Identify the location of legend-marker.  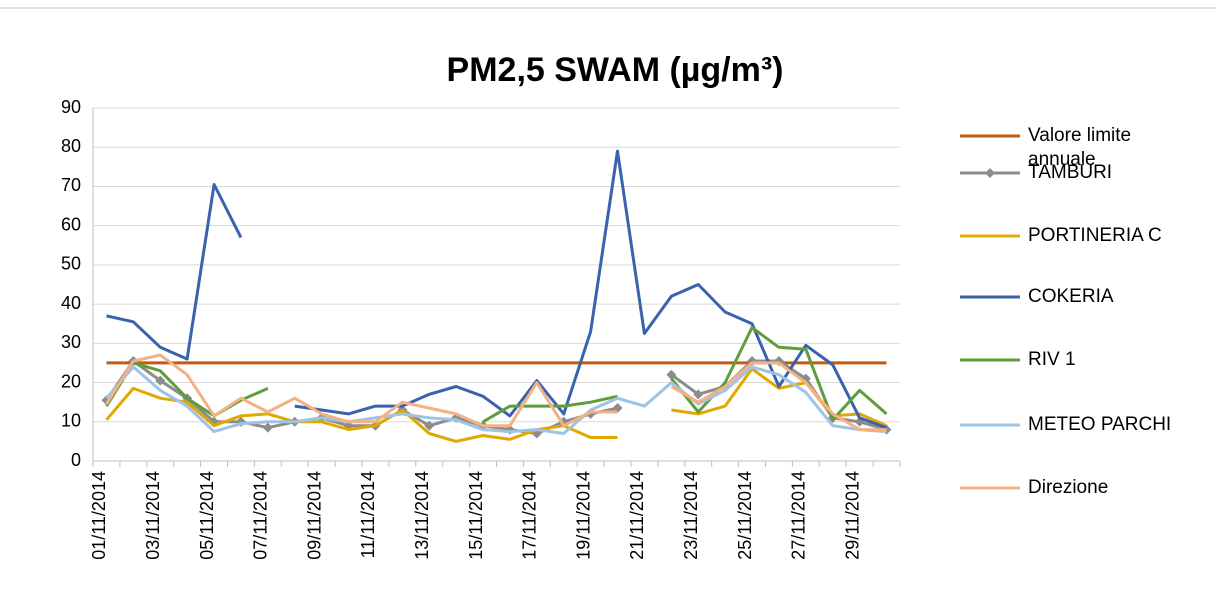
(990, 173).